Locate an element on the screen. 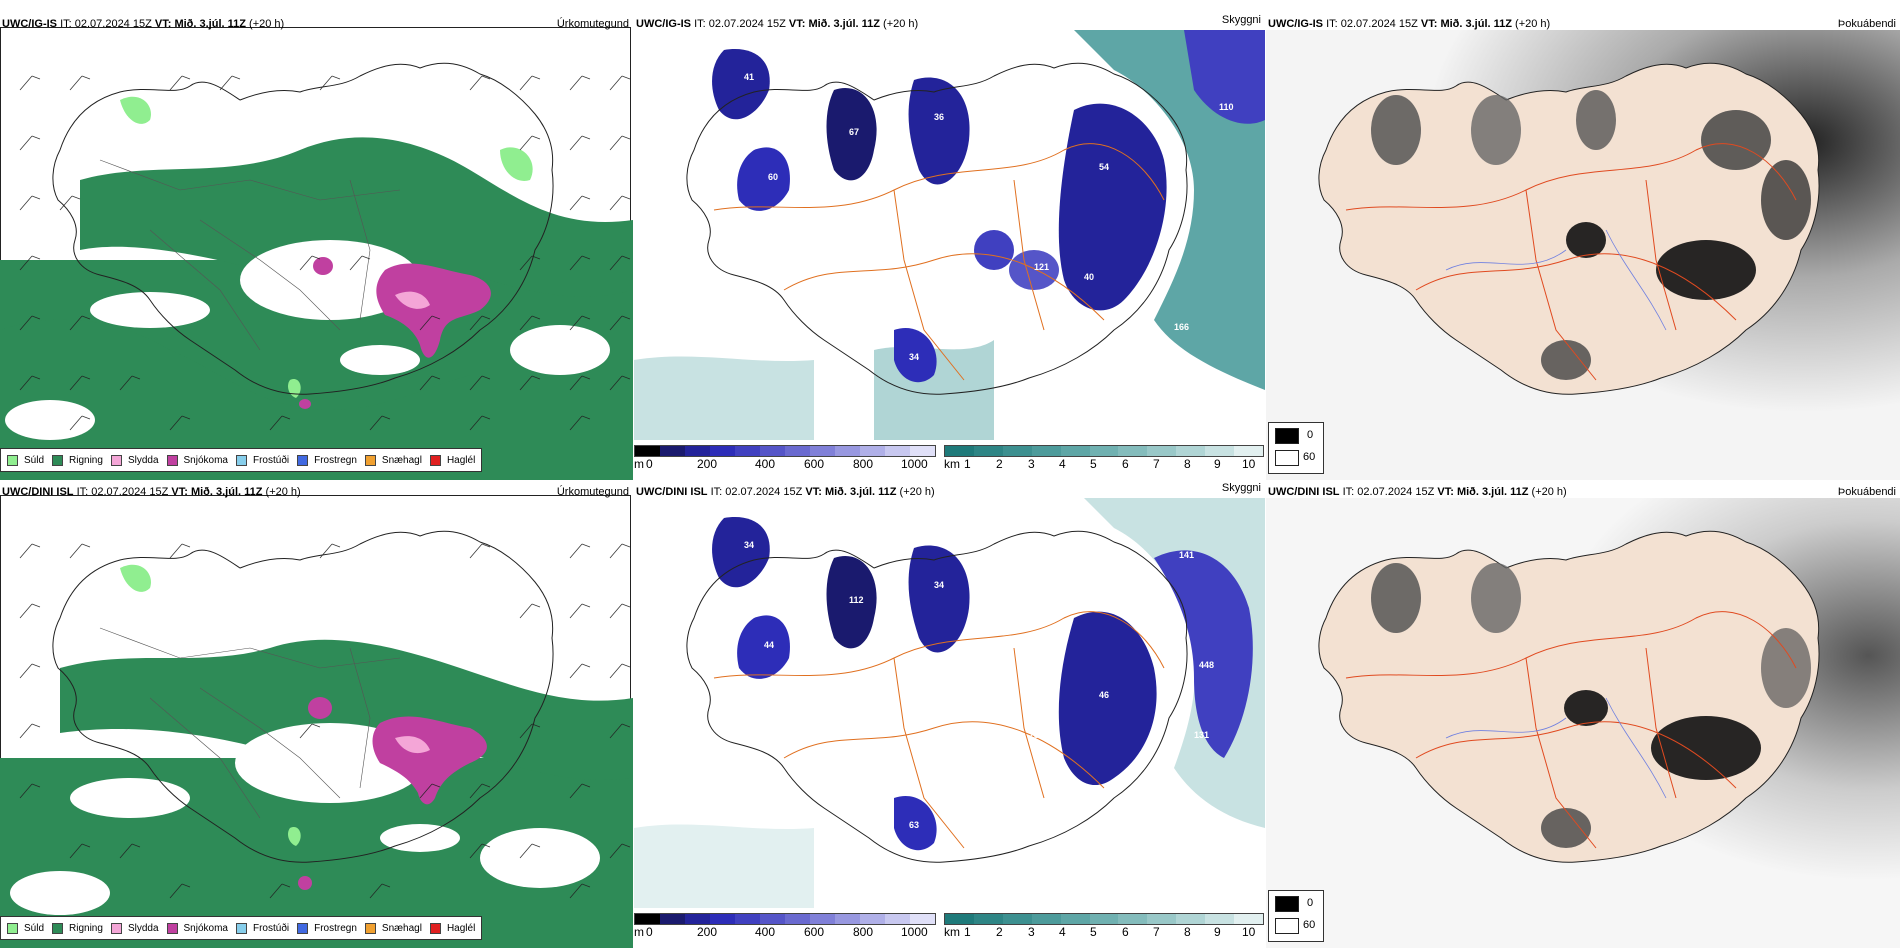 The height and width of the screenshot is (950, 1900). svg-text: 36 is located at coordinates (939, 117).